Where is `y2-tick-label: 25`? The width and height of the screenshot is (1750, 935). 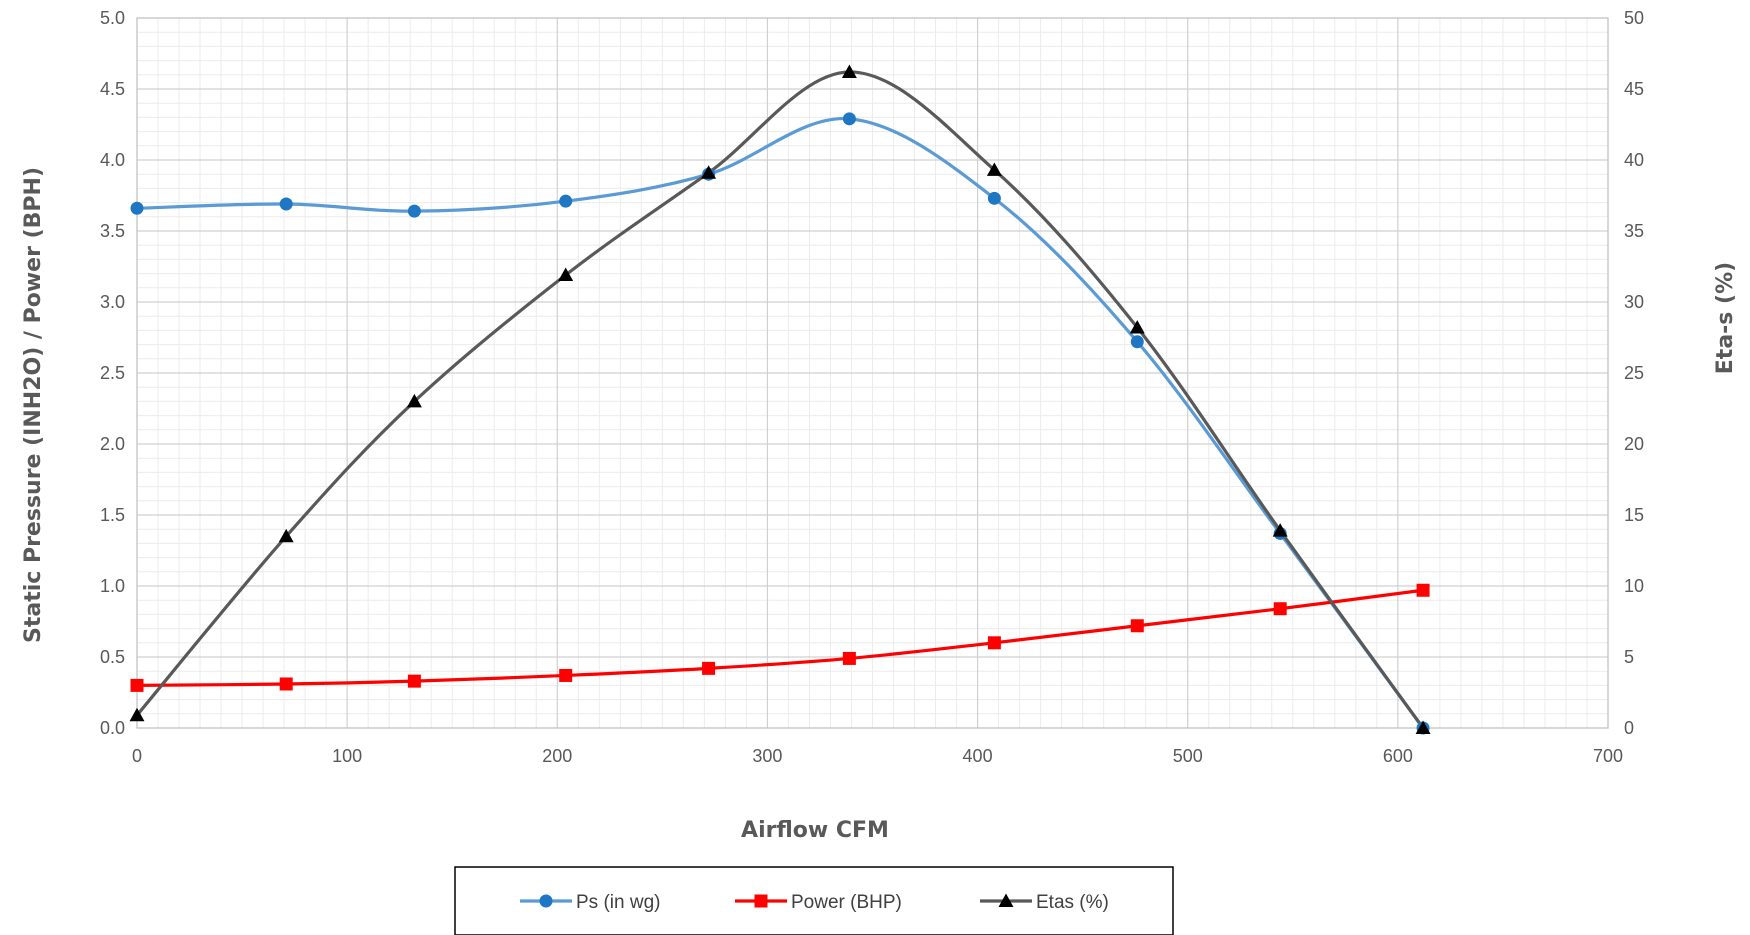 y2-tick-label: 25 is located at coordinates (1634, 373).